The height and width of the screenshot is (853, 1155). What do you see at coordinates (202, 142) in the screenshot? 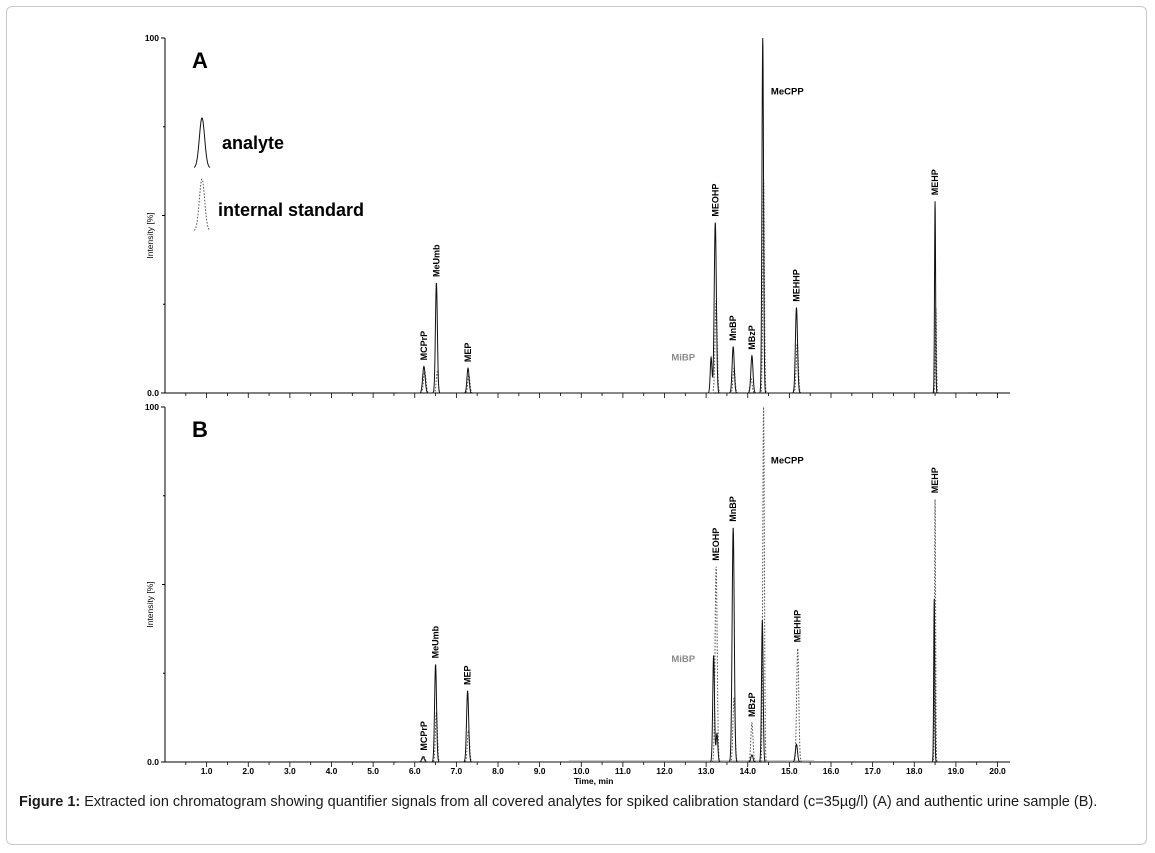
I see `legend-analyte-swatch` at bounding box center [202, 142].